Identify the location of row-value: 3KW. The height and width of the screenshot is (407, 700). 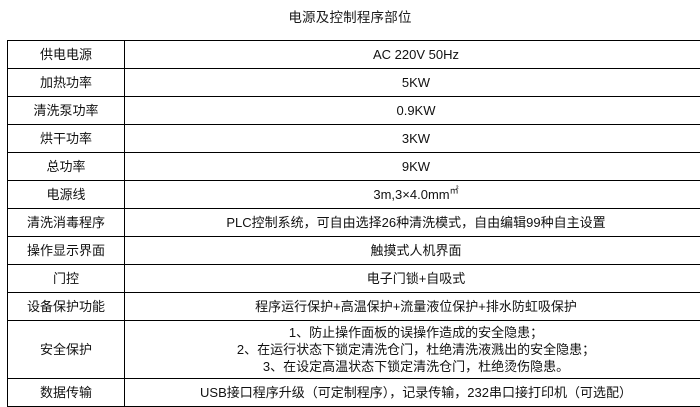
(412, 138).